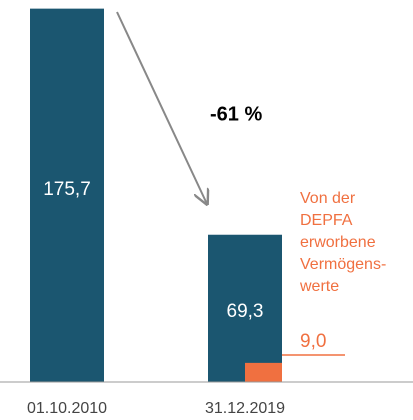  I want to click on x-tick-label: 31.12.2019, so click(245, 408).